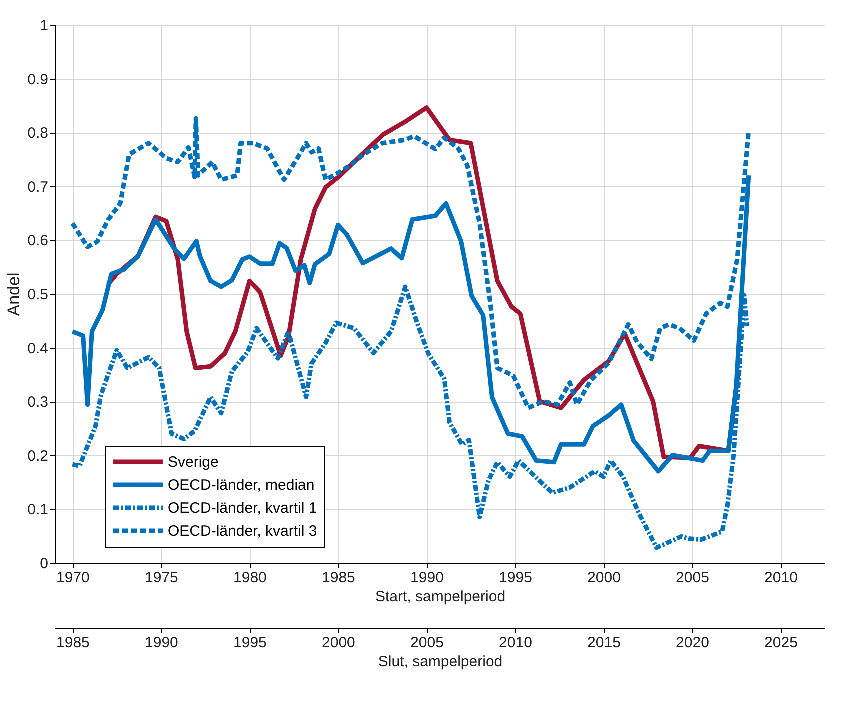 Image resolution: width=862 pixels, height=702 pixels. I want to click on legend-label: OECD-länder, kvartil 1, so click(243, 508).